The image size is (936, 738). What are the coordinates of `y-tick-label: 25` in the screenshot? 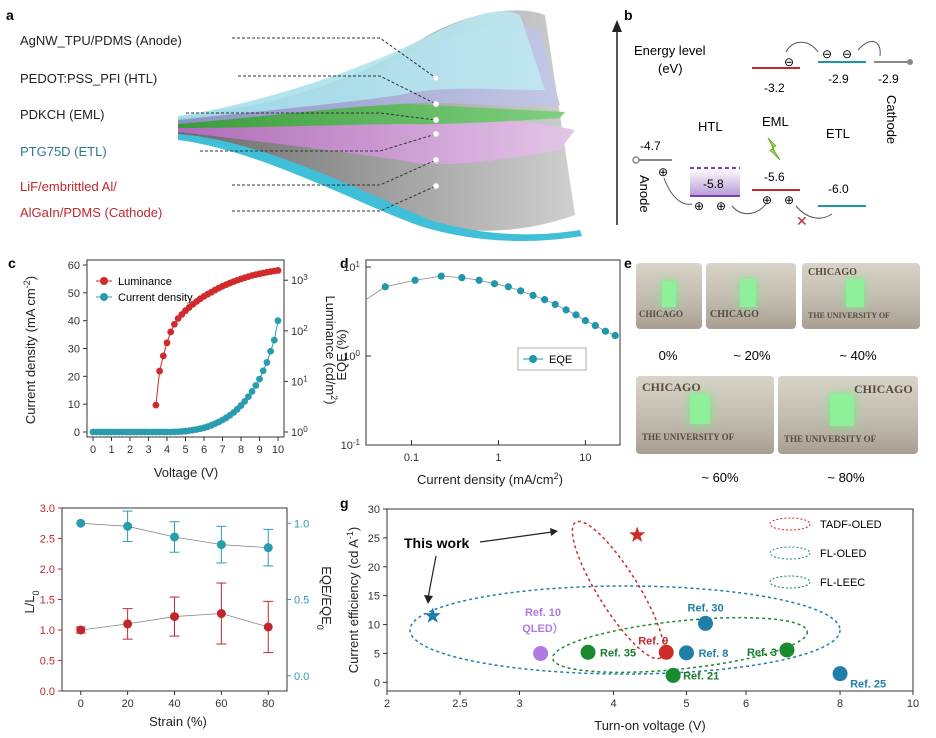 It's located at (374, 539).